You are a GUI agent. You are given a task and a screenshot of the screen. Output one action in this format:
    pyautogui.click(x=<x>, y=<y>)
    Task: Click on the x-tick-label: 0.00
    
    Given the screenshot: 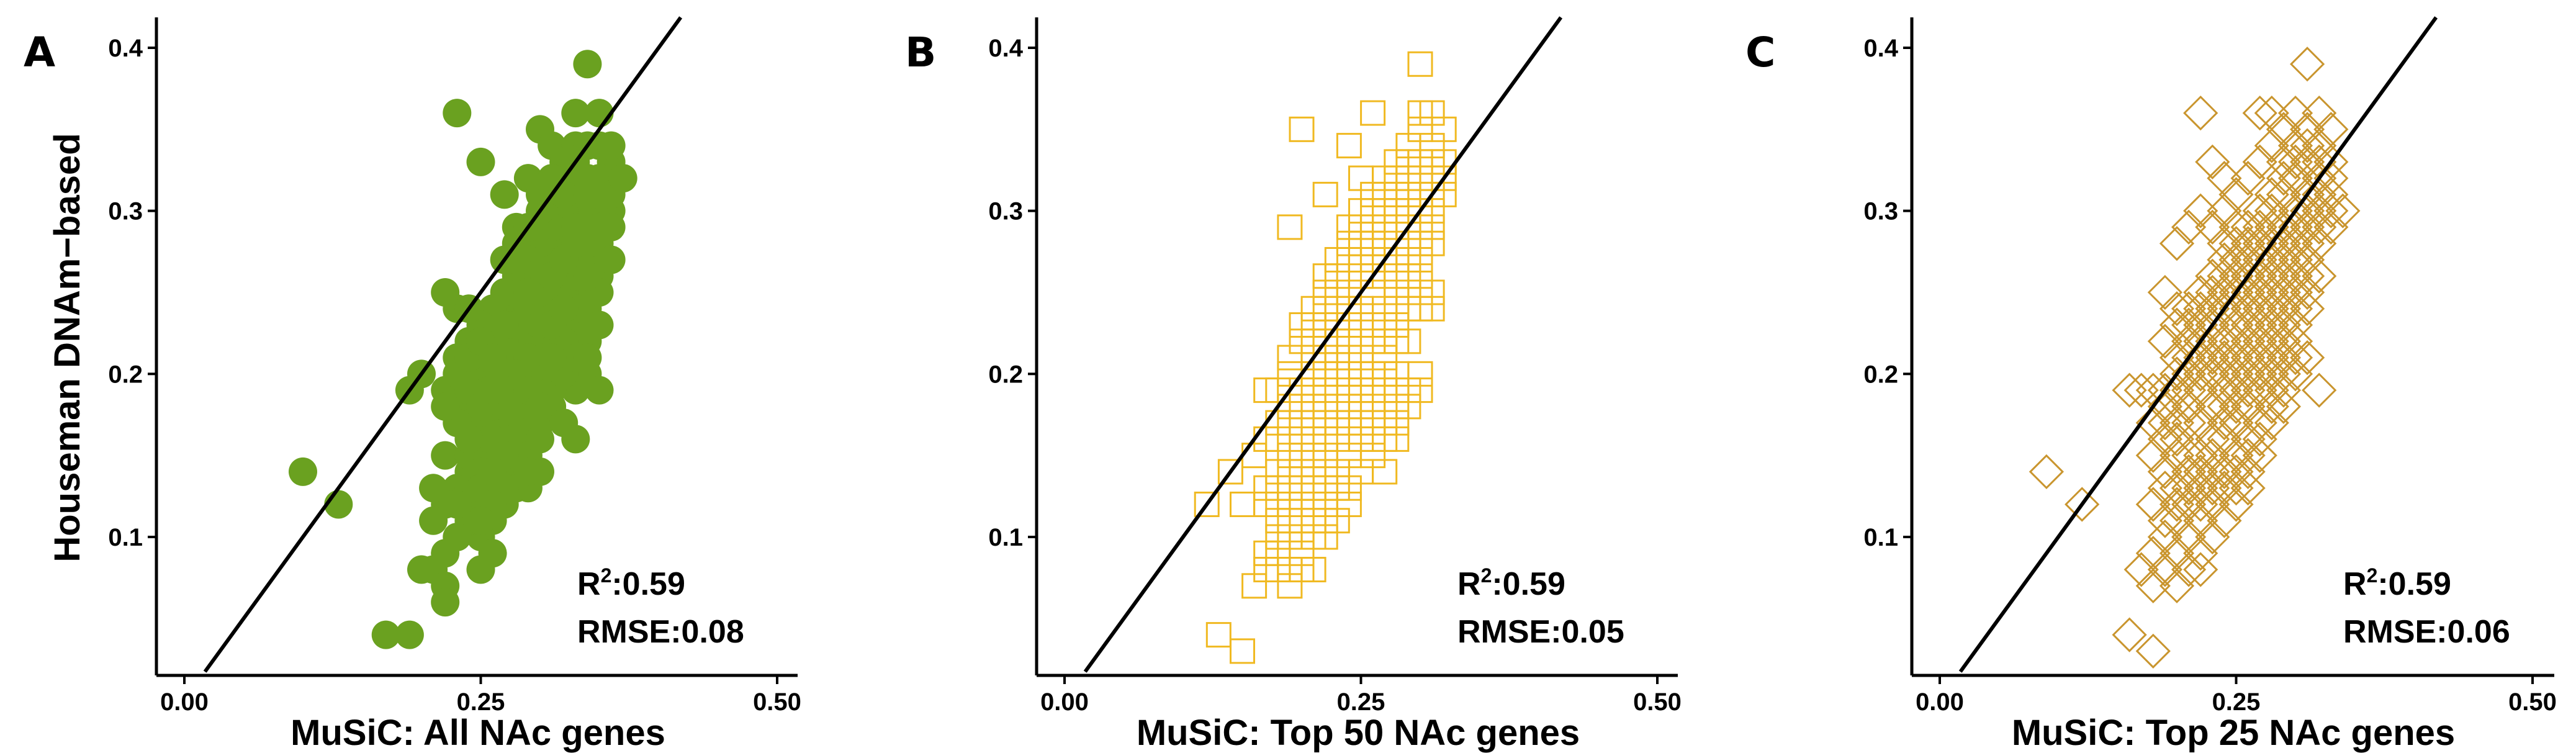 What is the action you would take?
    pyautogui.click(x=1064, y=702)
    